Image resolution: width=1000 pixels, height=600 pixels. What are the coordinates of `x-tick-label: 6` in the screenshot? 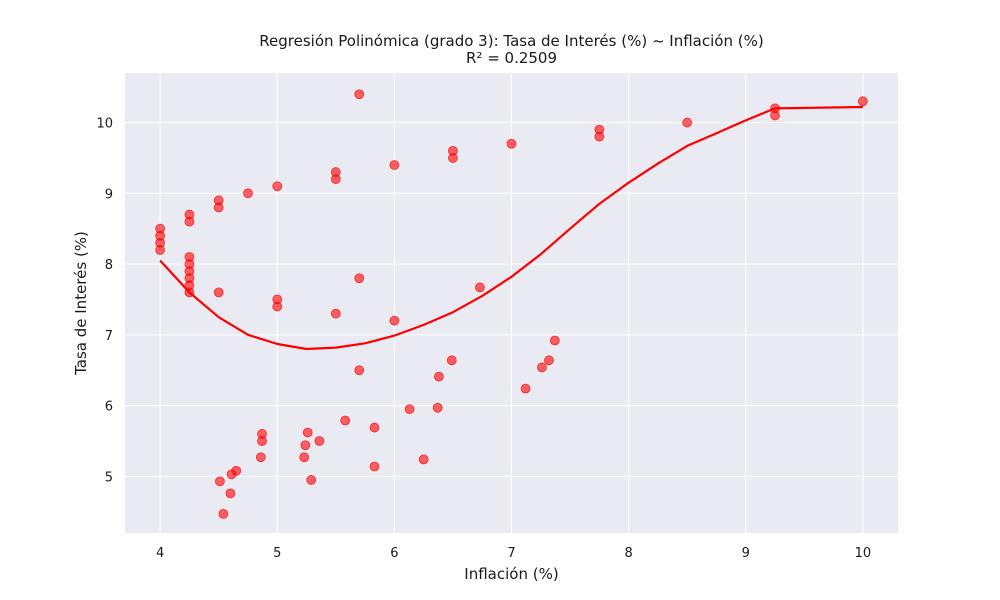 It's located at (394, 553).